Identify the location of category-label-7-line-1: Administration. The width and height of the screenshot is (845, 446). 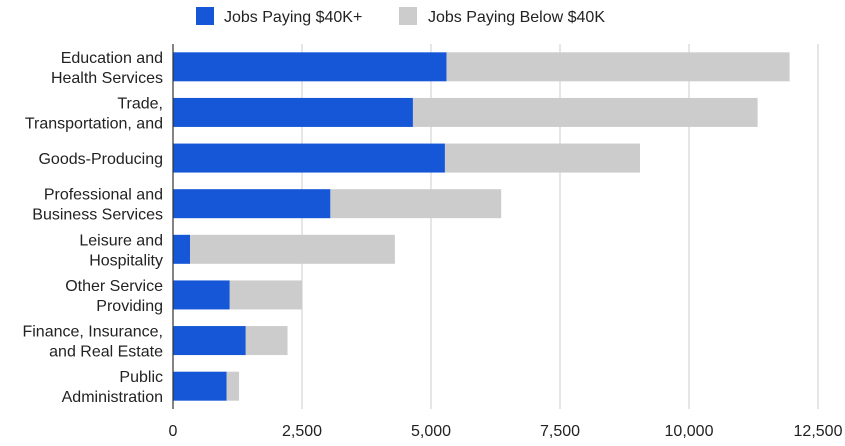
(112, 397).